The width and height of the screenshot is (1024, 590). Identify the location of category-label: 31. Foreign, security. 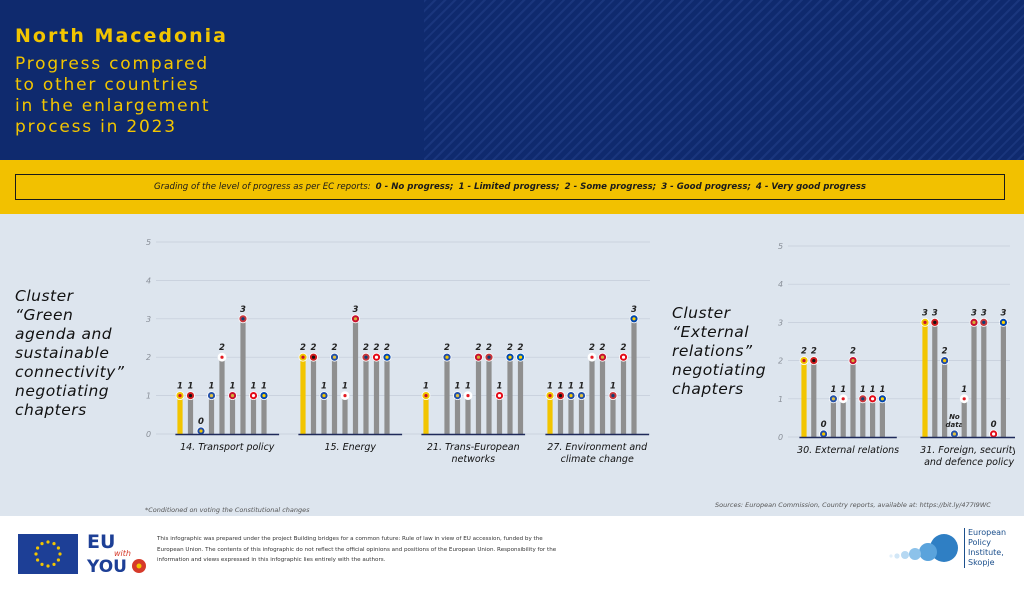
(967, 450).